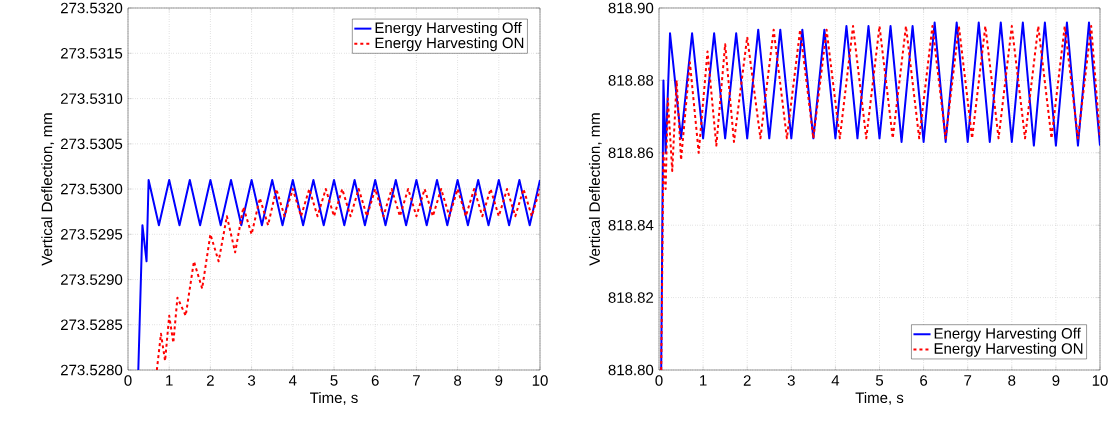 This screenshot has width=1116, height=421. What do you see at coordinates (631, 370) in the screenshot?
I see `y-tick-label: 818.80` at bounding box center [631, 370].